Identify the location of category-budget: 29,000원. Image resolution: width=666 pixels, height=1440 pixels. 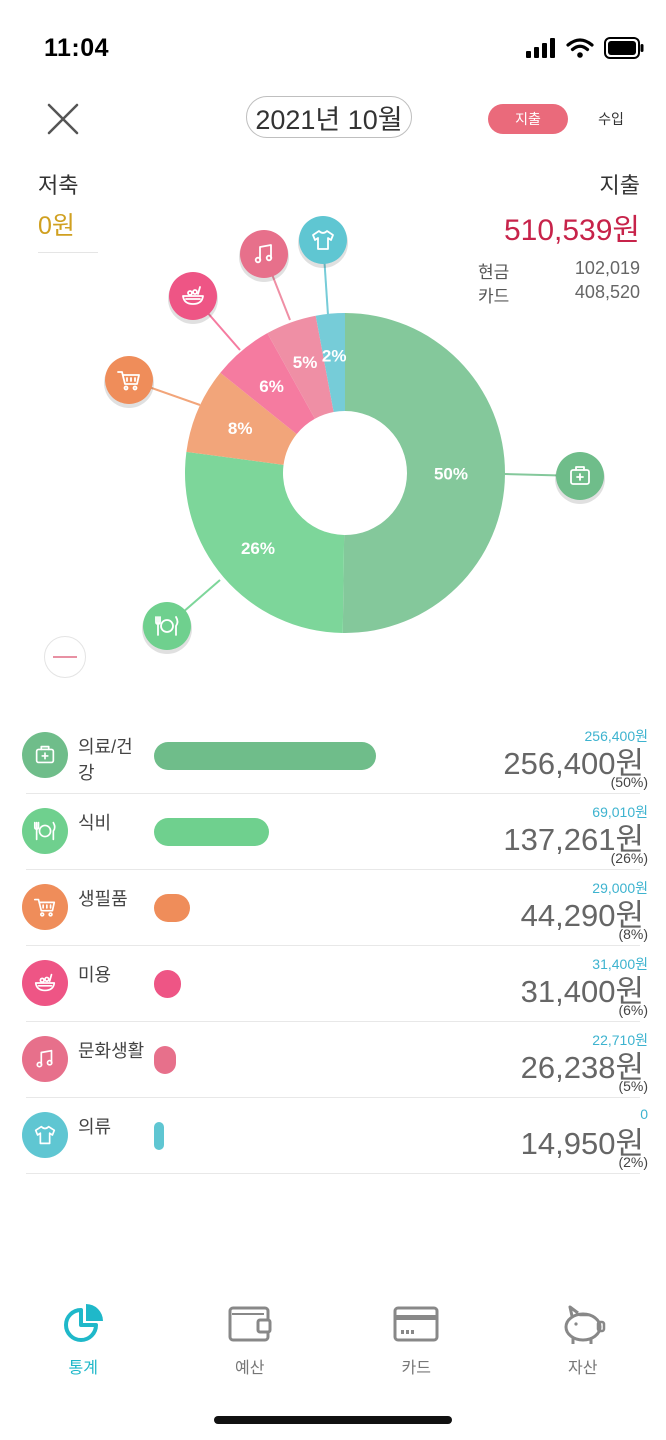
(620, 888).